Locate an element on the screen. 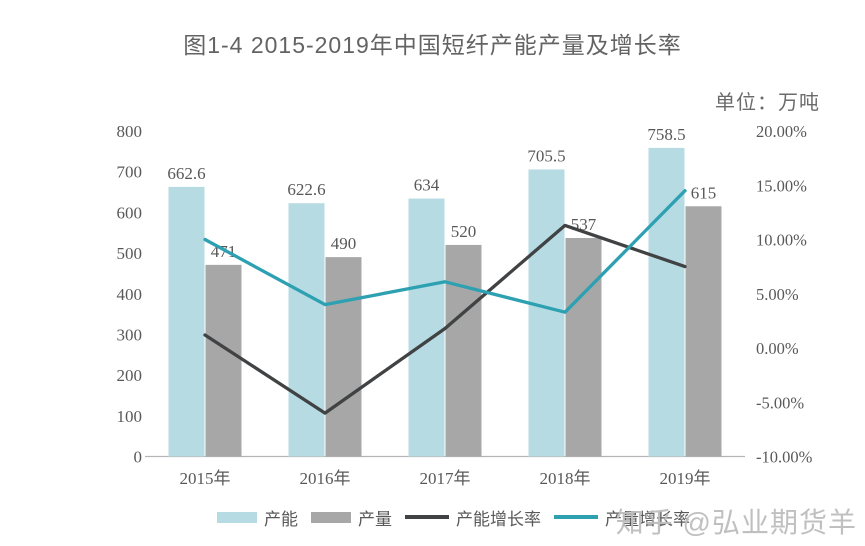  left-axis-tick: 100 is located at coordinates (130, 416).